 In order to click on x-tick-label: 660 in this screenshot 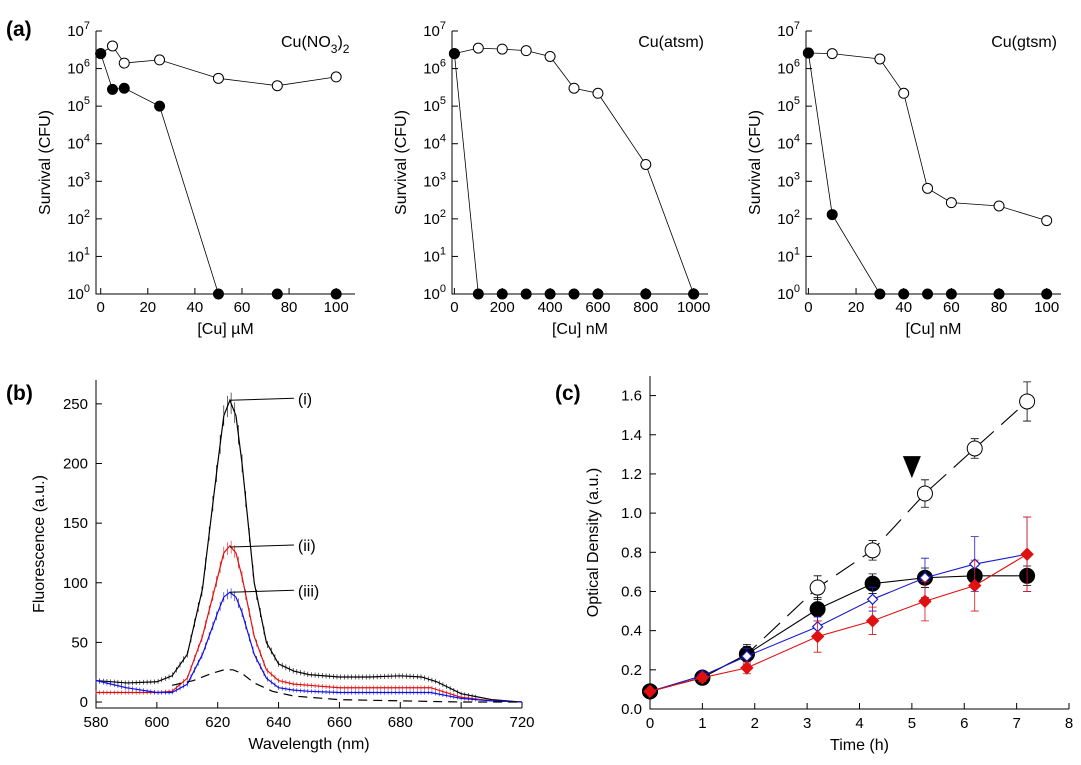, I will do `click(339, 722)`.